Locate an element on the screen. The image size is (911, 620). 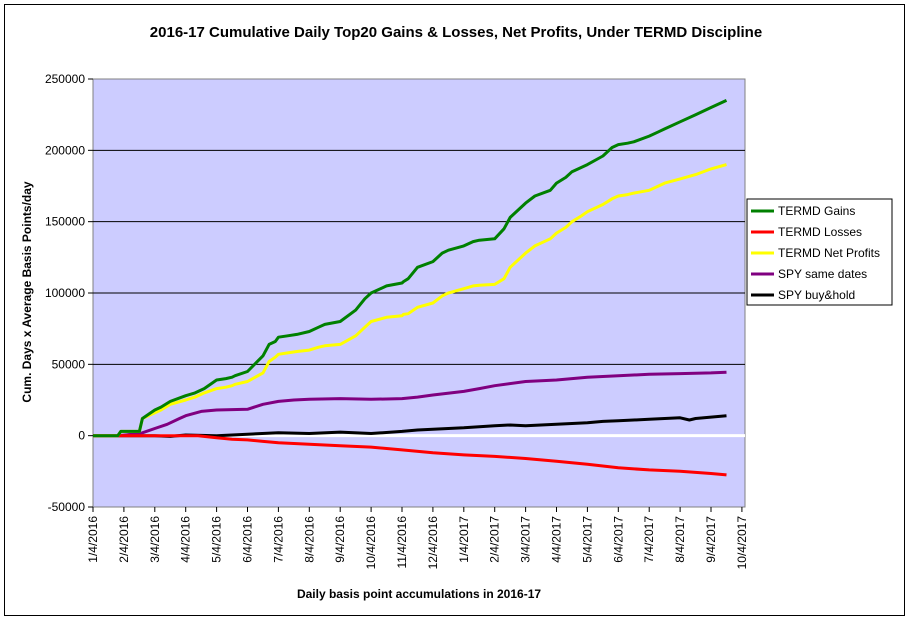
x-tick-label: 1/4/2017 is located at coordinates (464, 539).